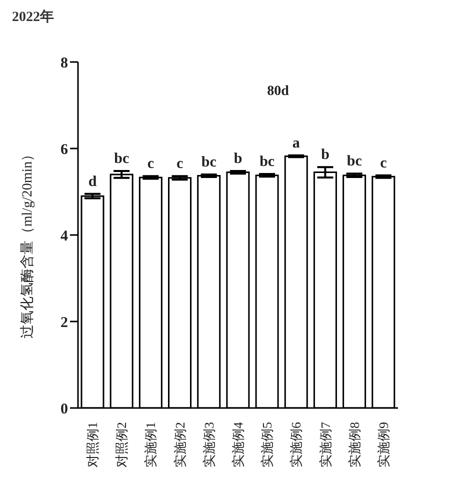  I want to click on y-axis-title: 过氧化氢酶含量（ml/g/20min）, so click(28, 243).